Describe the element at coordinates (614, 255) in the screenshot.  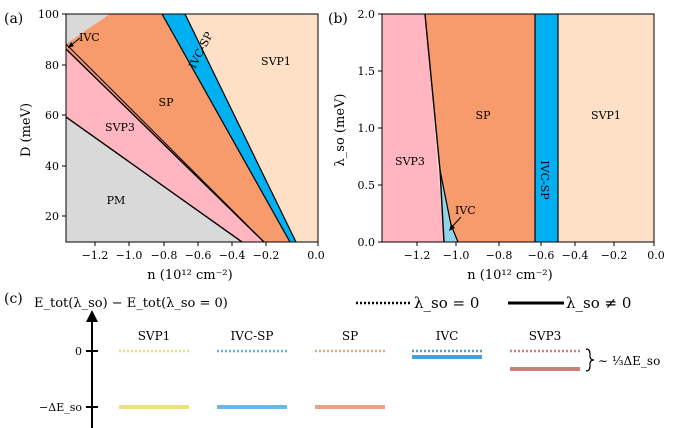
I see `panel-b-xtick: −0.2` at that location.